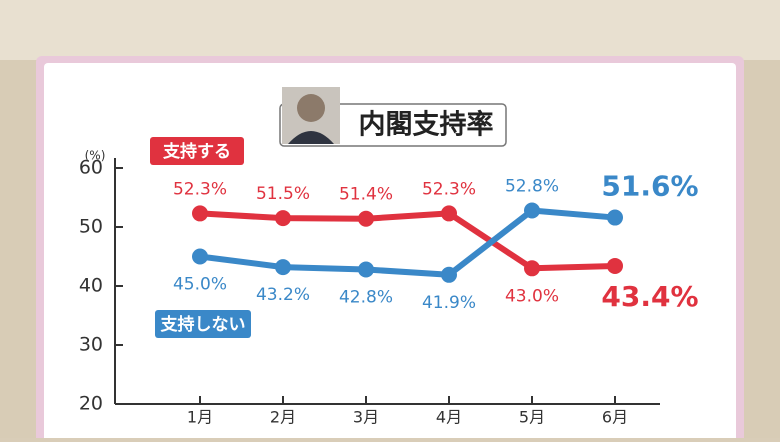 This screenshot has height=442, width=780. I want to click on y-tick-label: 40, so click(91, 286).